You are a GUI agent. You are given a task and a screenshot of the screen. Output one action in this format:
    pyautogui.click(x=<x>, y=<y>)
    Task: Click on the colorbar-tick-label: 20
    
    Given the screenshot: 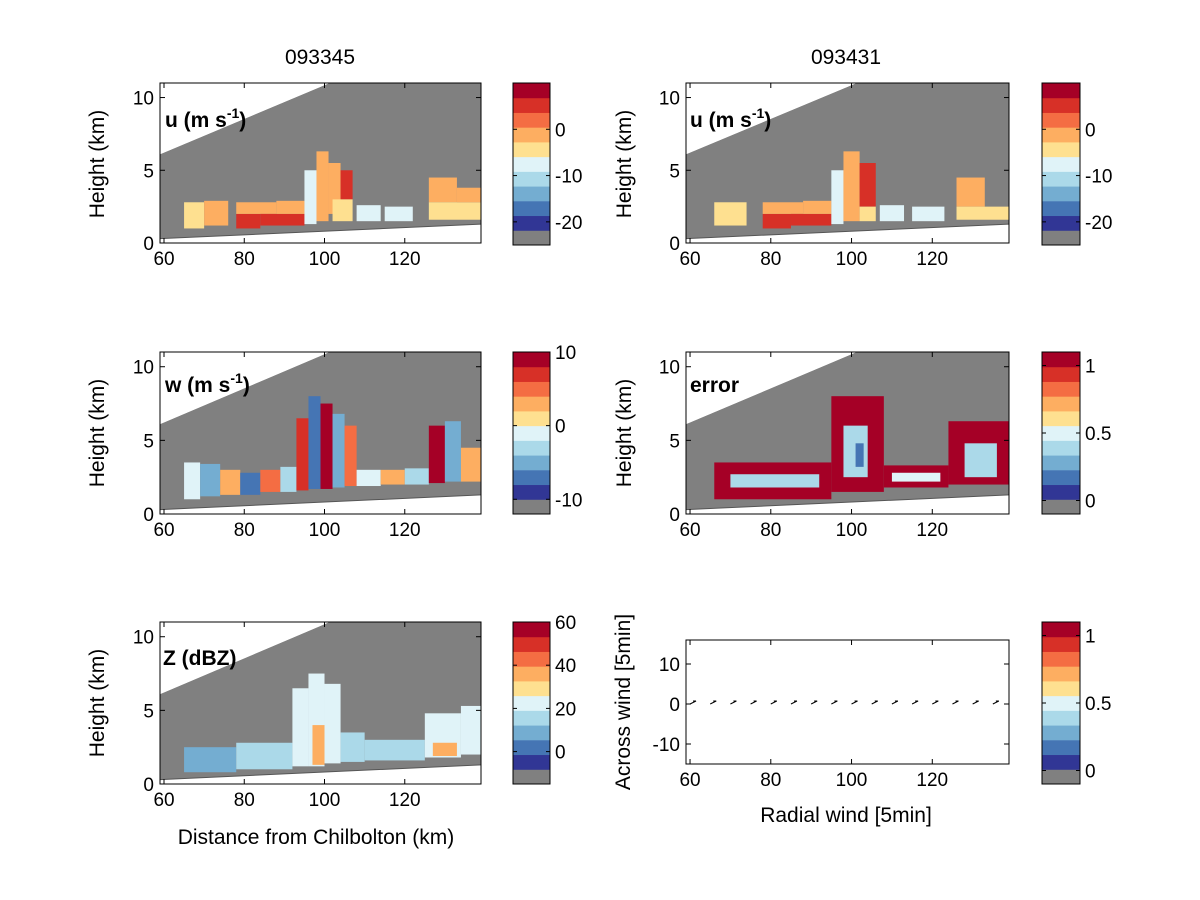 What is the action you would take?
    pyautogui.click(x=565, y=709)
    